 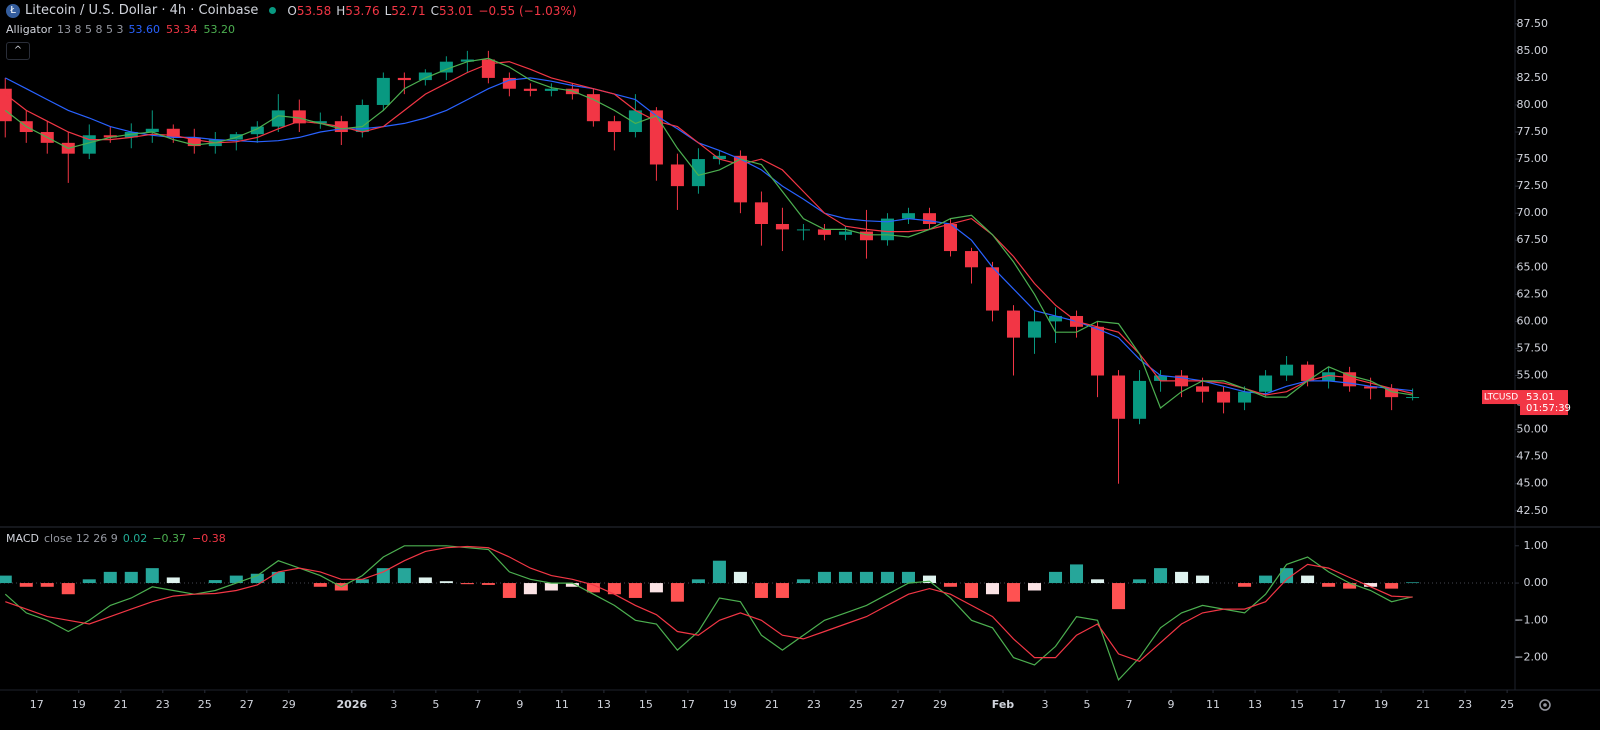 What do you see at coordinates (431, 11) in the screenshot?
I see `quote: O 53.58 H 53.76 L 52.71 C 53.01 −0.55 (−1.03%)` at bounding box center [431, 11].